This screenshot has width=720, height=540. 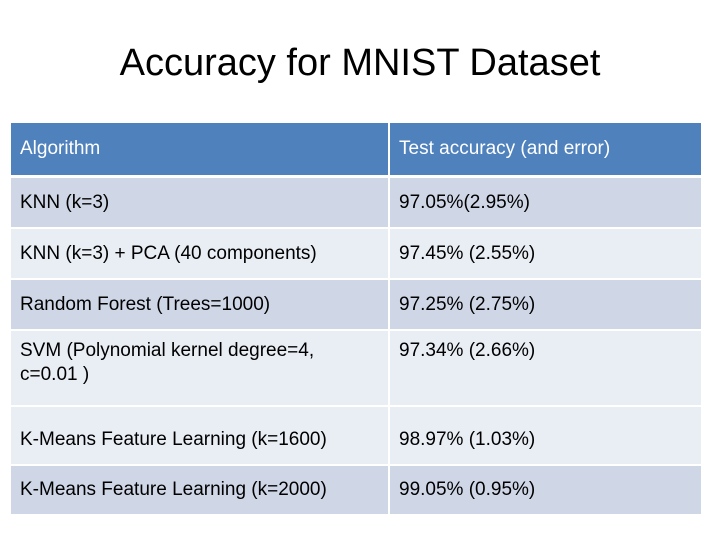 What do you see at coordinates (360, 63) in the screenshot?
I see `slide-title: Accuracy for MNIST Dataset` at bounding box center [360, 63].